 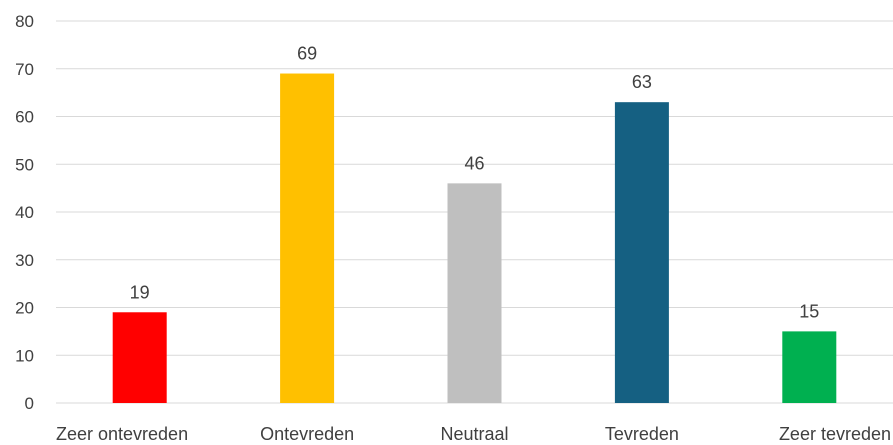 What do you see at coordinates (24, 21) in the screenshot?
I see `y-tick-label-80: 80` at bounding box center [24, 21].